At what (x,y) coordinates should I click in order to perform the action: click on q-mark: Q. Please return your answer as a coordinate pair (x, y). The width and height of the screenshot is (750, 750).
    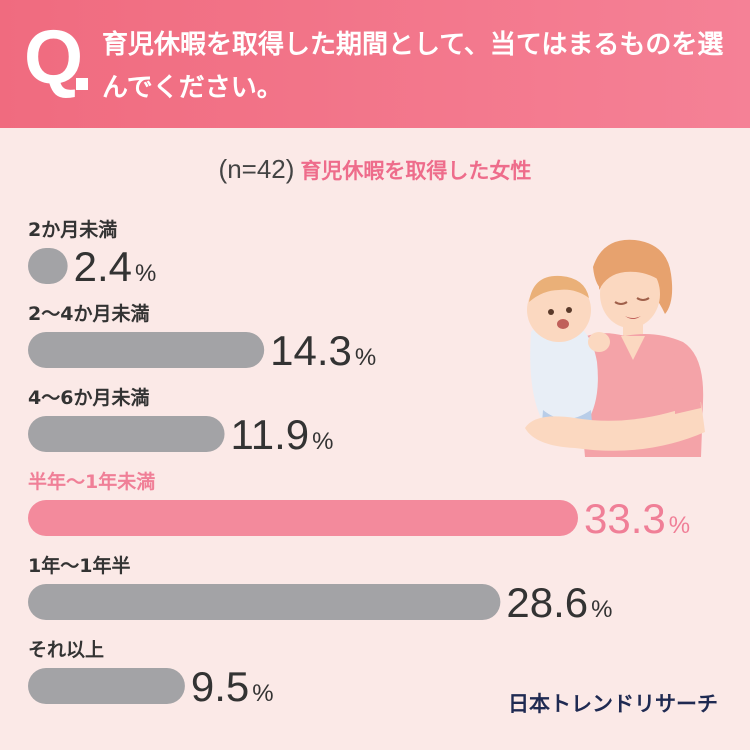
    Looking at the image, I should click on (54, 57).